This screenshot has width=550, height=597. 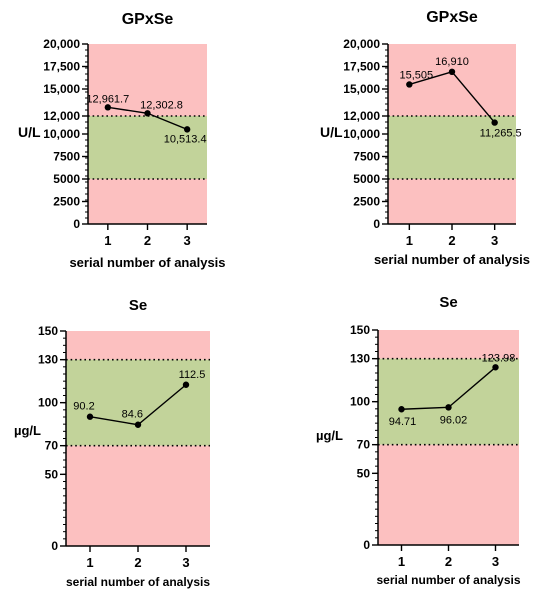 I want to click on data-label: 12,302.8, so click(x=161, y=105).